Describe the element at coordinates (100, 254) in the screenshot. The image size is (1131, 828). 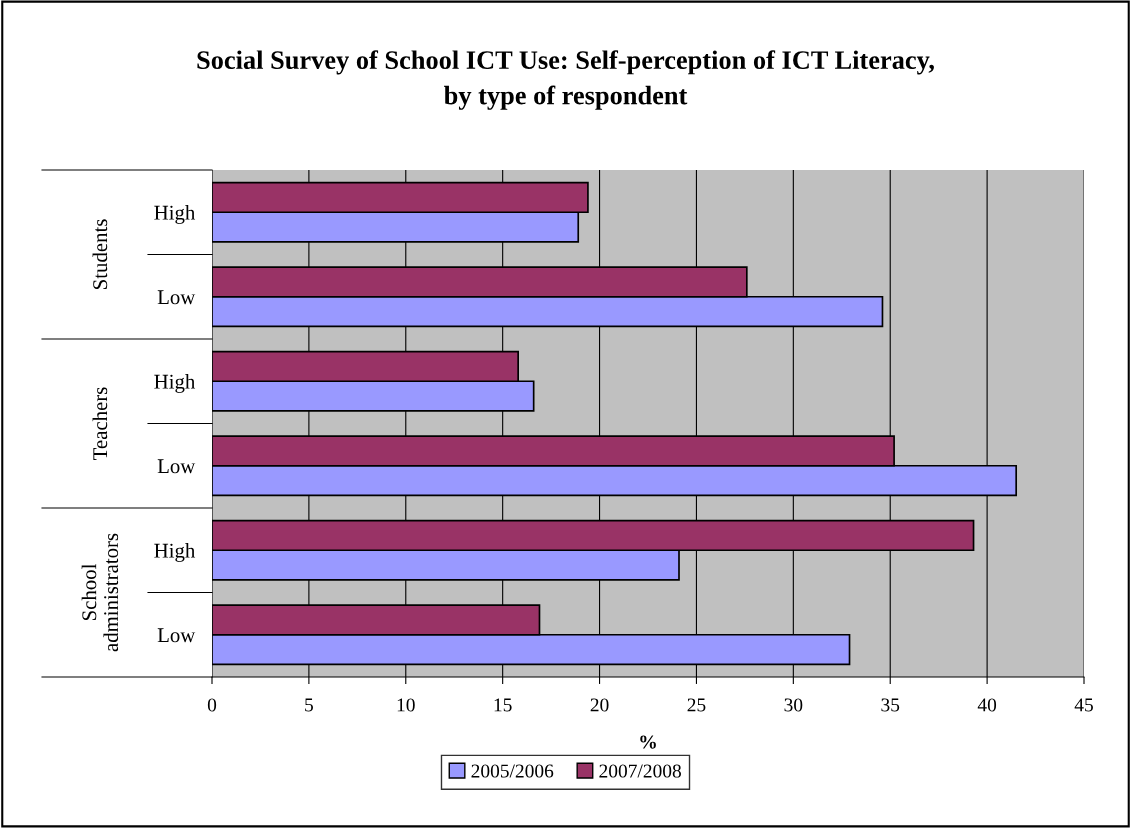
I see `text: Students` at that location.